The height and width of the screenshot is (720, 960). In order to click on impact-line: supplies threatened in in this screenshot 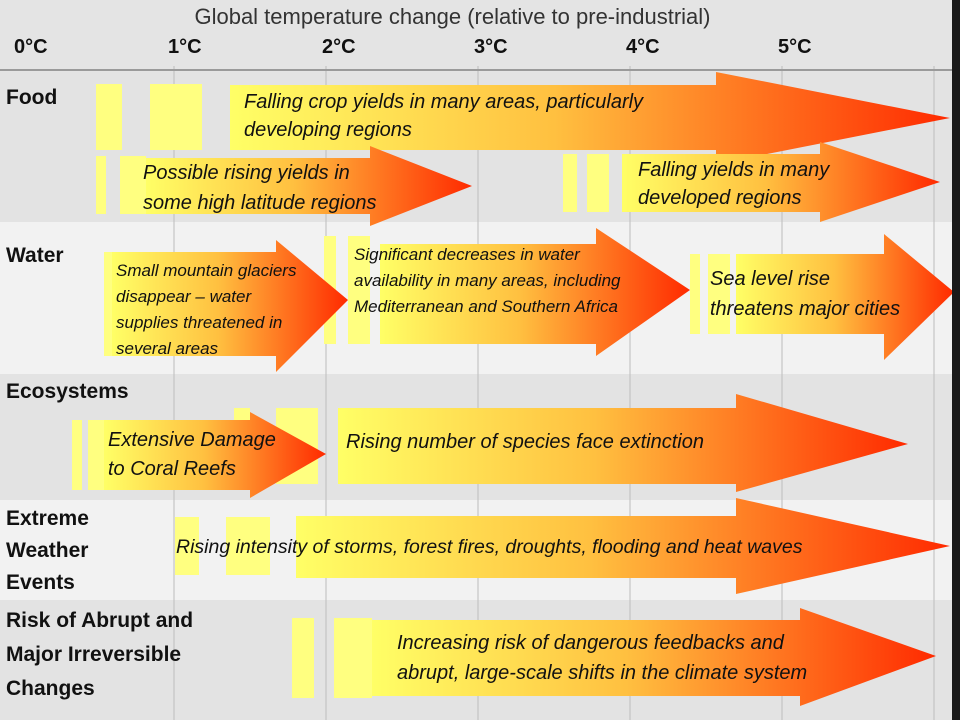, I will do `click(199, 322)`.